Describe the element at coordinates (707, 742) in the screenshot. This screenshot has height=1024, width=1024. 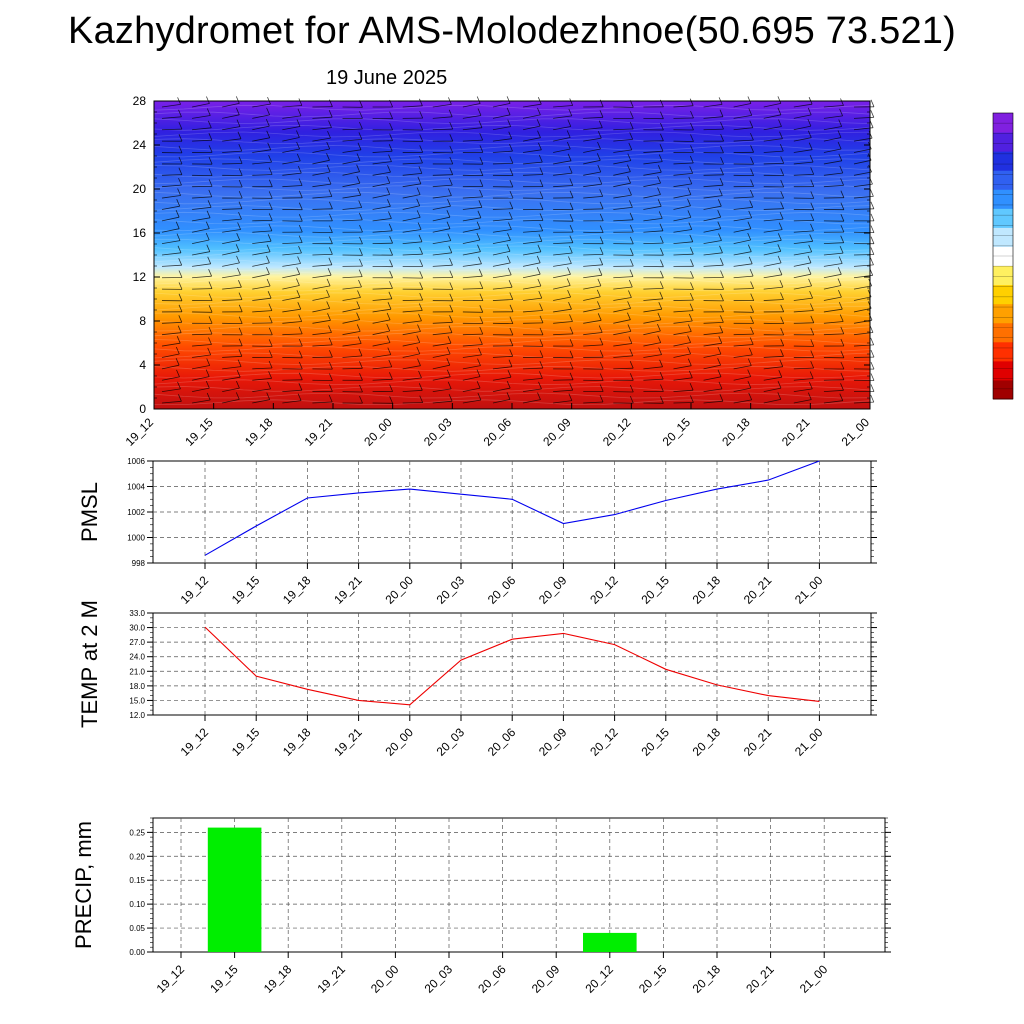
I see `x-tick-label: 20_18` at that location.